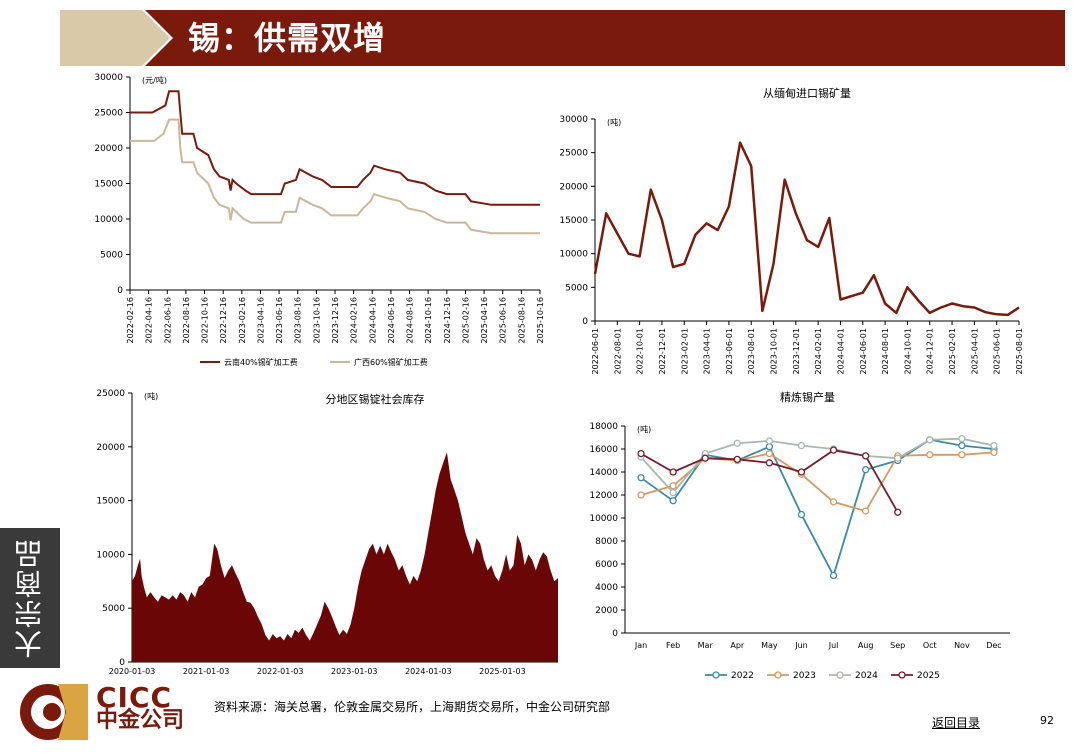 The height and width of the screenshot is (755, 1080). What do you see at coordinates (573, 255) in the screenshot?
I see `y-tick-label: 10000` at bounding box center [573, 255].